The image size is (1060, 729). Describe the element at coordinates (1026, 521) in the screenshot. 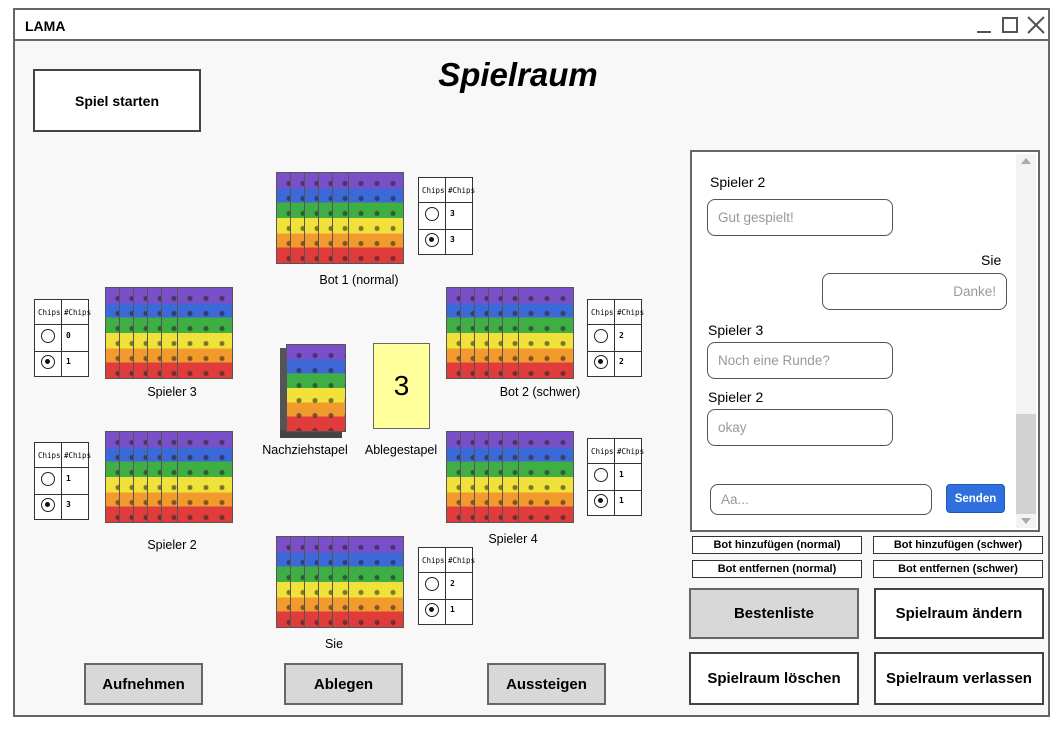

I see `scroll-down-icon` at that location.